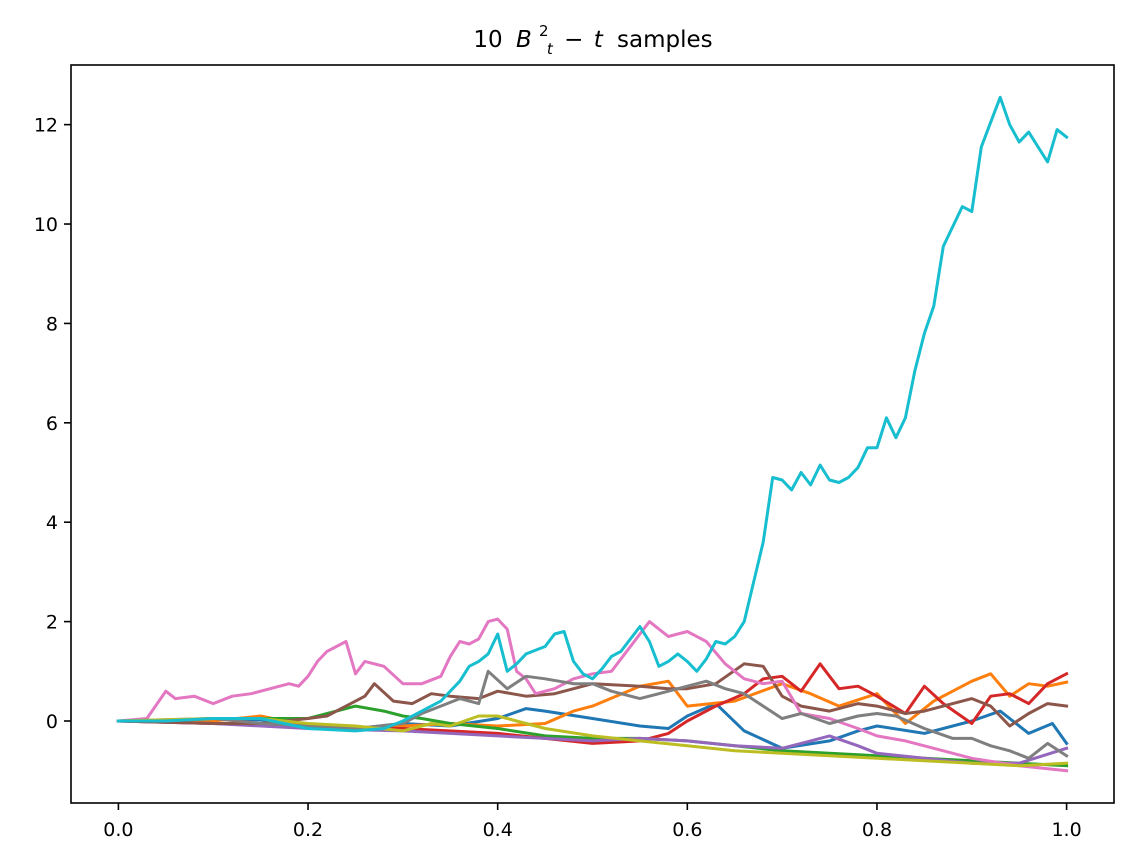 This screenshot has height=868, width=1132. I want to click on y-tick-label: 0, so click(52, 722).